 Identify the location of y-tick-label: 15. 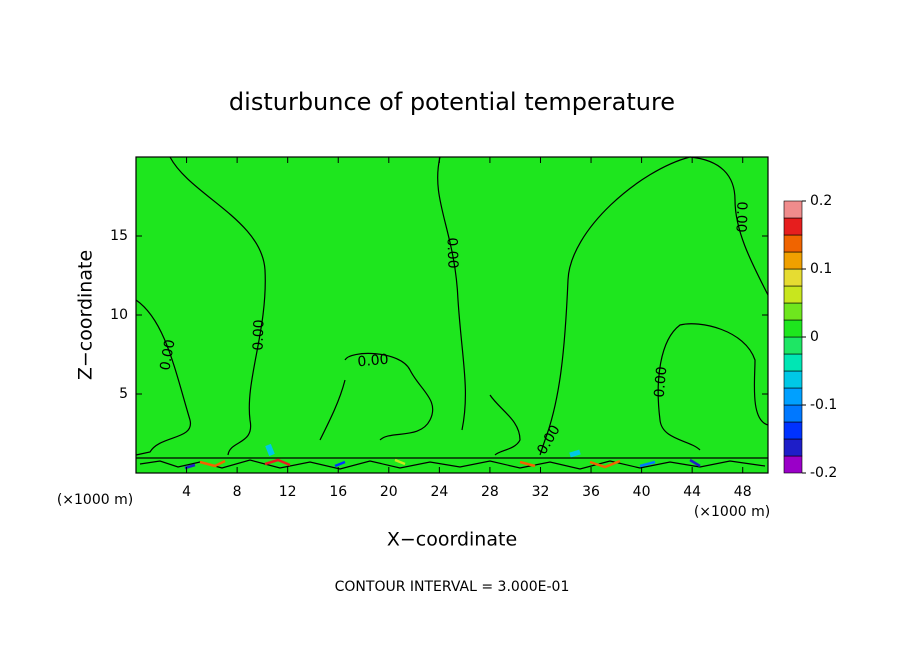
(119, 236).